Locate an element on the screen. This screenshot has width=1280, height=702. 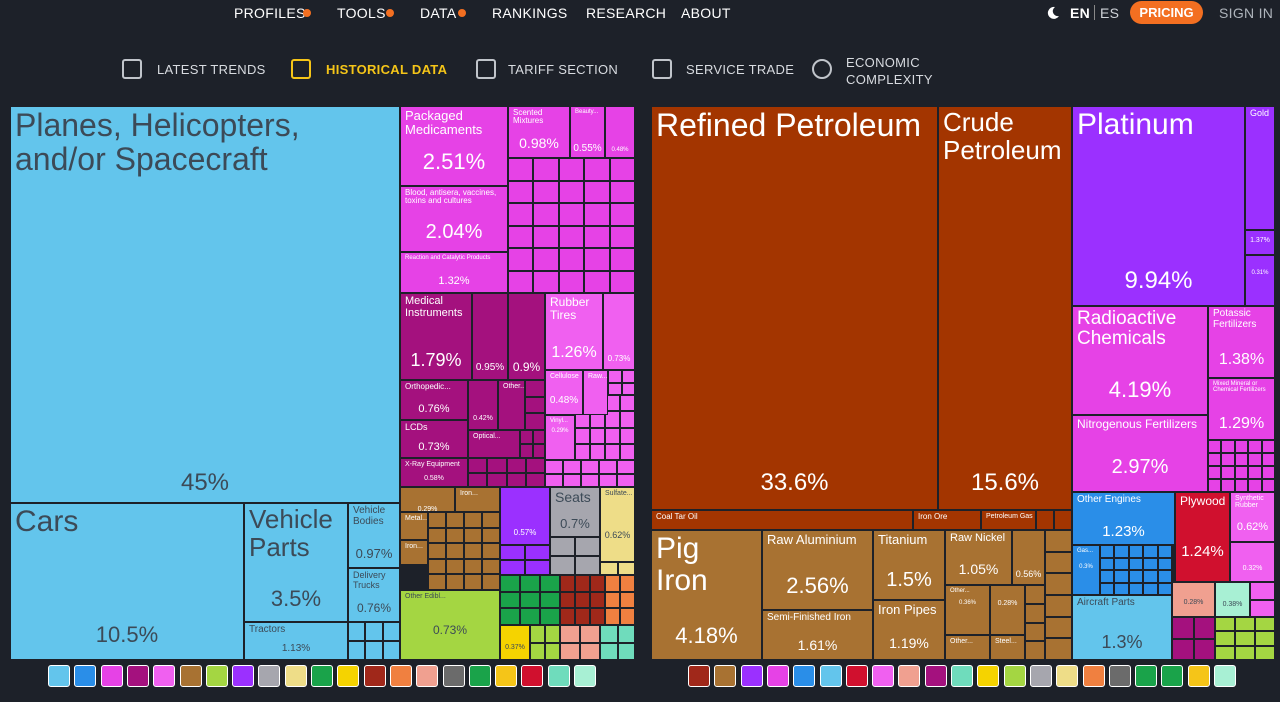
treemap-tile: 0.32% is located at coordinates (1252, 562).